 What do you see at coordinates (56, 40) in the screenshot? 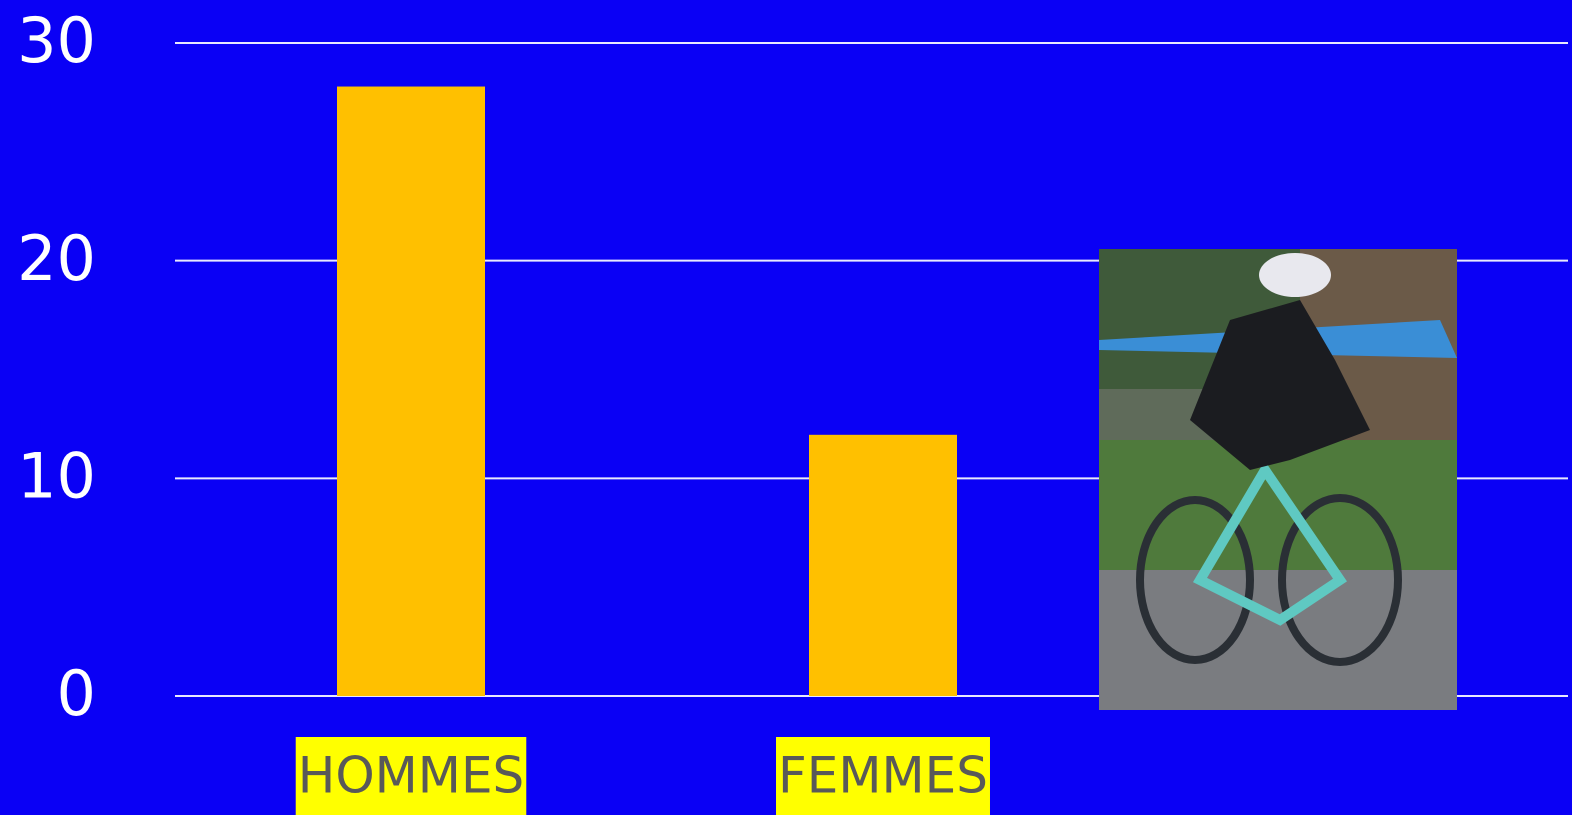
I see `y-tick-label: 30` at bounding box center [56, 40].